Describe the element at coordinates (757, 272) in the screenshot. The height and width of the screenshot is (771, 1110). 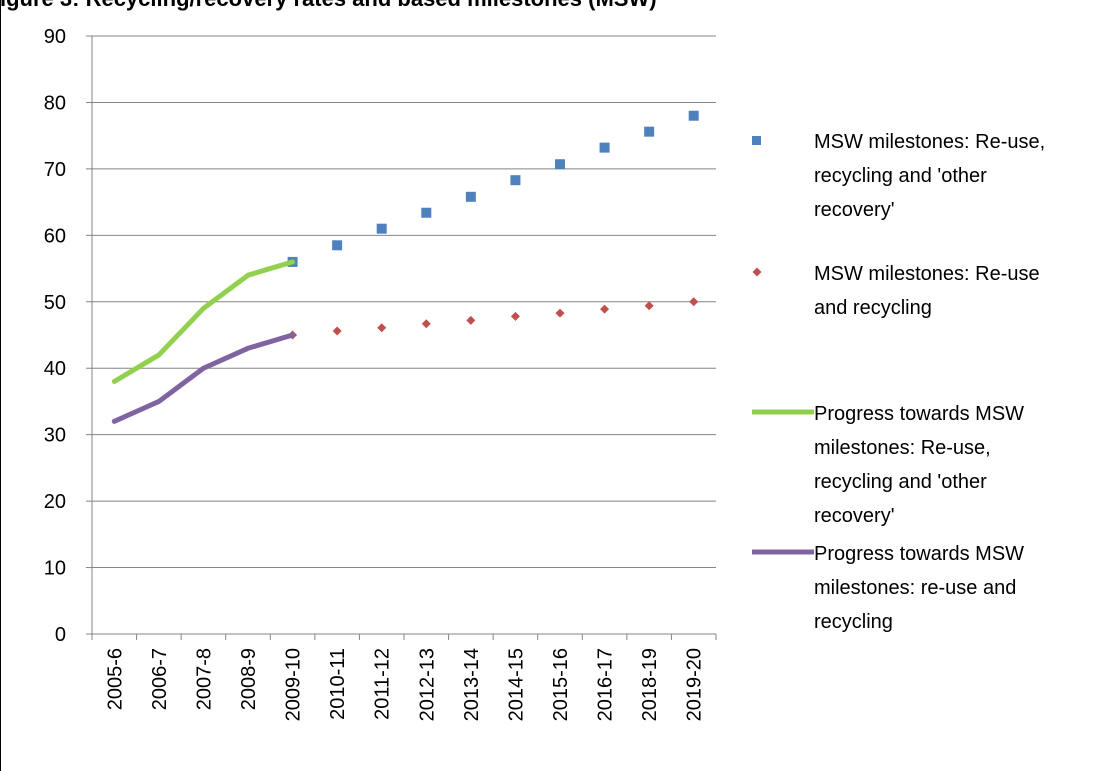
I see `legend-symbol-diamond` at that location.